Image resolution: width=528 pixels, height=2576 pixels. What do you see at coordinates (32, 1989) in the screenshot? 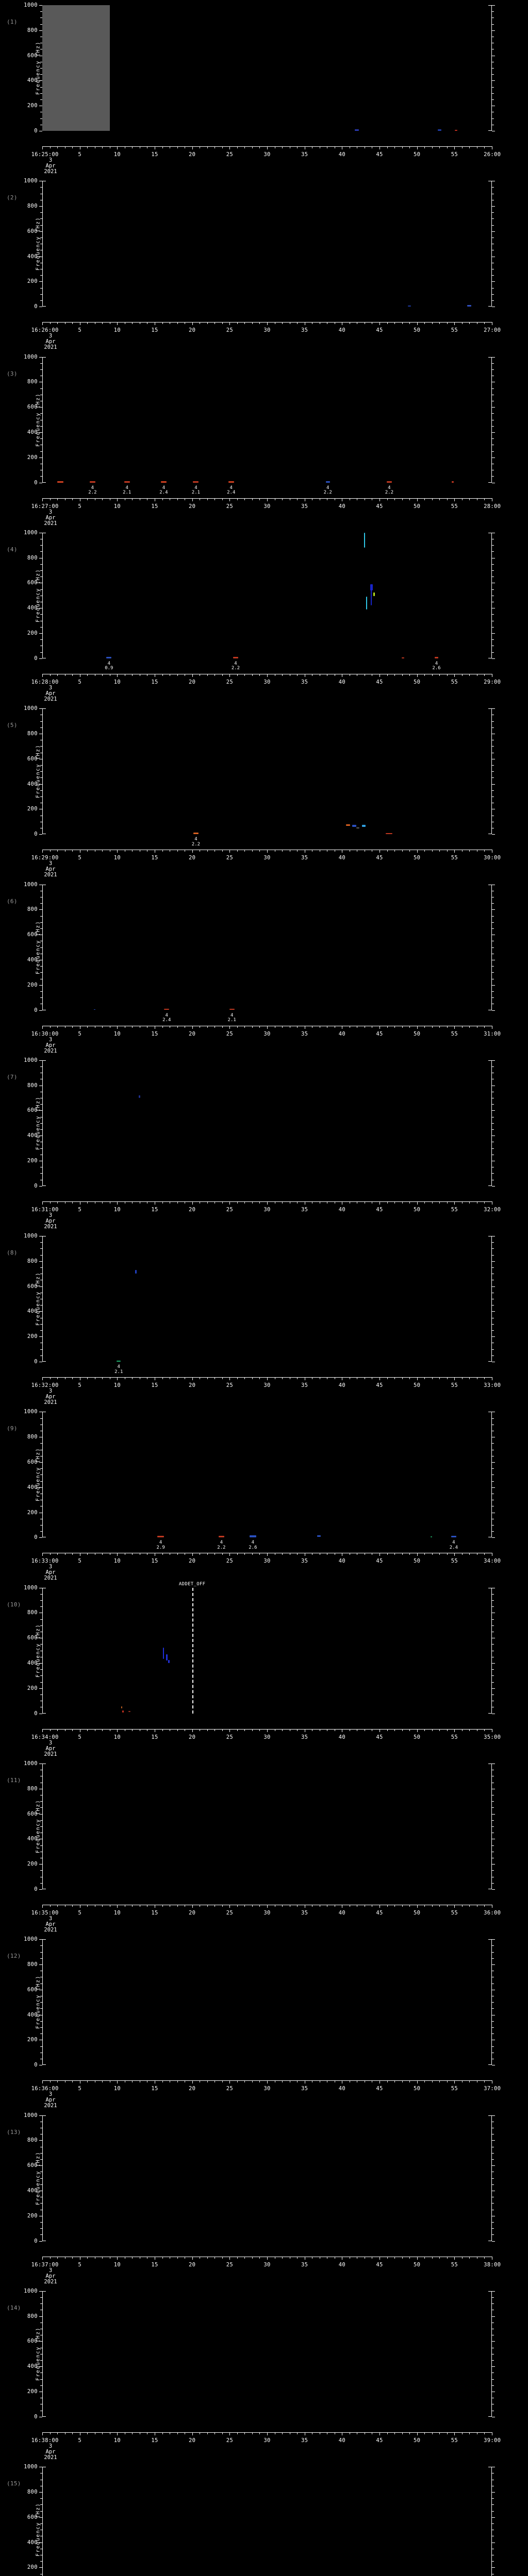
I see `y-axis-tick-label: 600` at bounding box center [32, 1989].